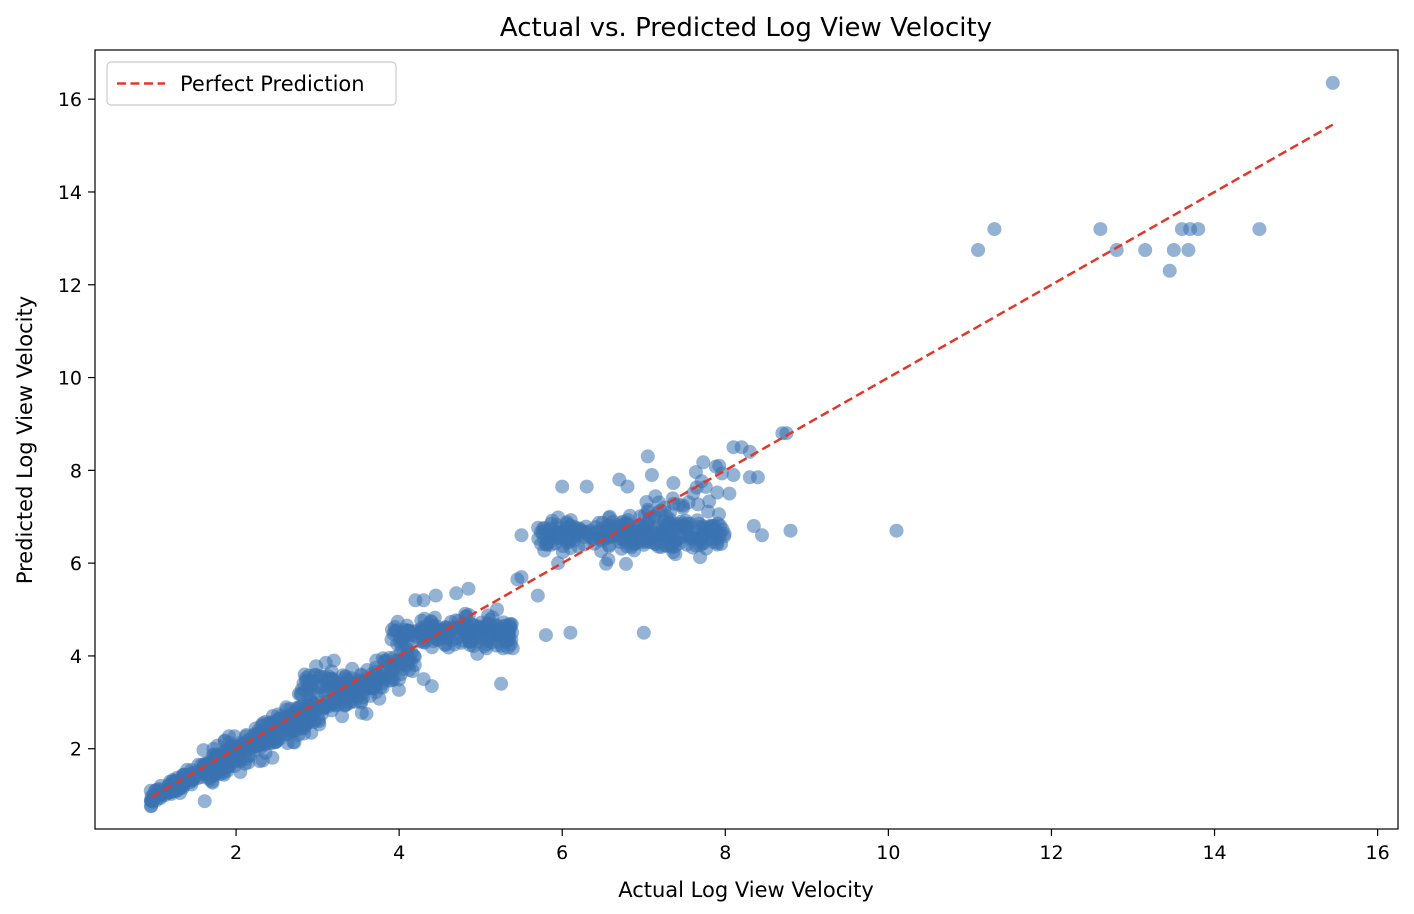 This screenshot has width=1414, height=914. What do you see at coordinates (746, 890) in the screenshot?
I see `x-axis-label: Actual Log View Velocity` at bounding box center [746, 890].